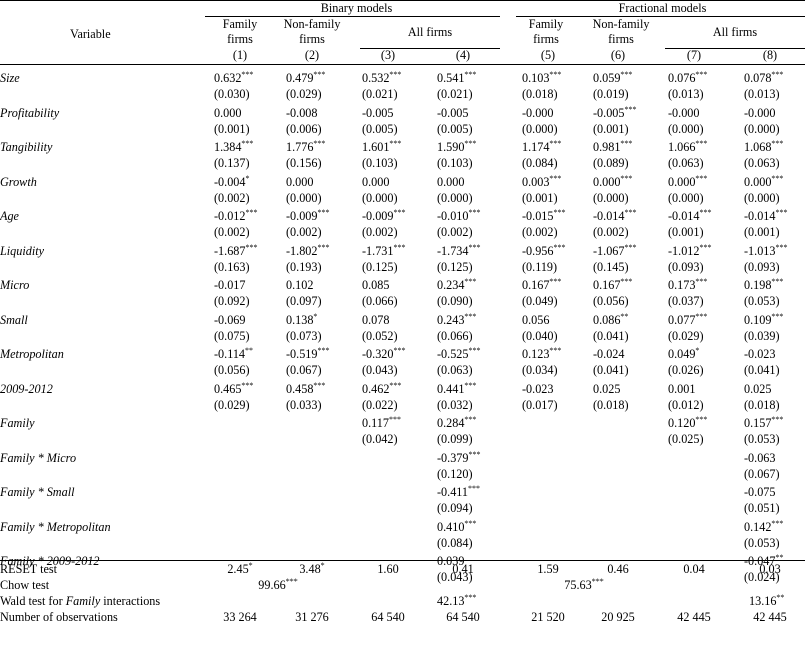  What do you see at coordinates (230, 285) in the screenshot?
I see `coef-value: -0.017` at bounding box center [230, 285].